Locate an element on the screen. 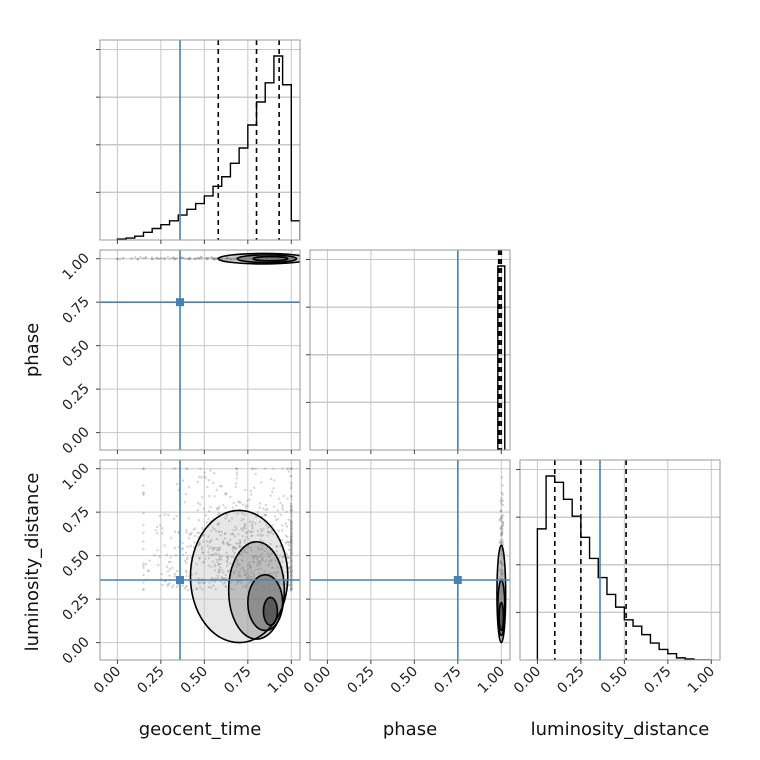 The height and width of the screenshot is (760, 760). density-region is located at coordinates (270, 611).